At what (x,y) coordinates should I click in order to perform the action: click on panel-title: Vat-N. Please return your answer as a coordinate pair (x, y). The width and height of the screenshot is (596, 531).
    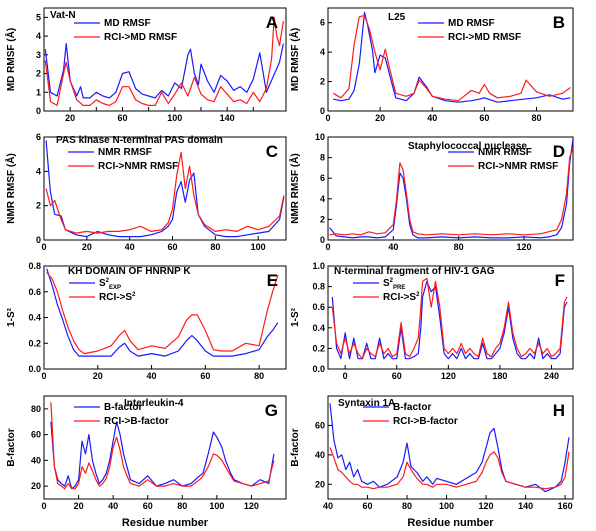
    Looking at the image, I should click on (63, 15).